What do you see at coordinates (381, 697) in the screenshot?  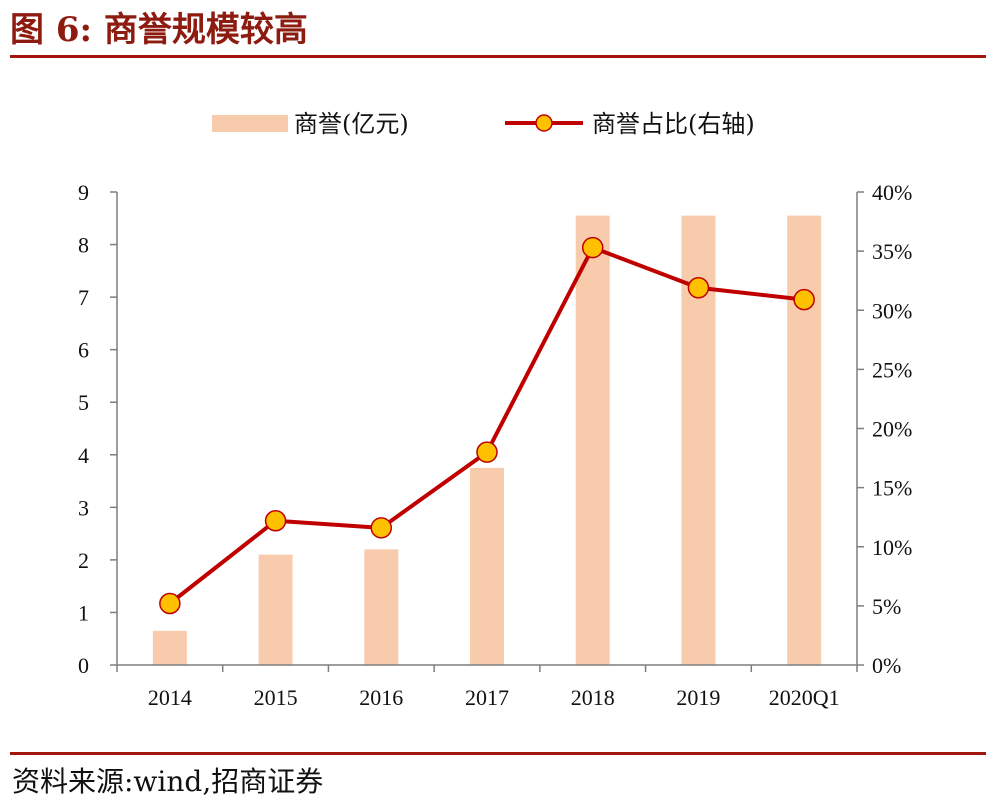 I see `x-tick-label: 2016` at bounding box center [381, 697].